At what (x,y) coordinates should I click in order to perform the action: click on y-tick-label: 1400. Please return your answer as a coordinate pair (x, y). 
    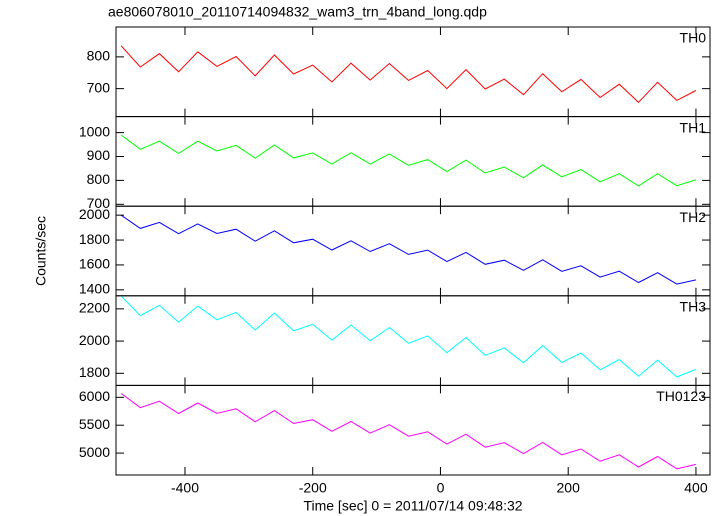
    Looking at the image, I should click on (94, 289).